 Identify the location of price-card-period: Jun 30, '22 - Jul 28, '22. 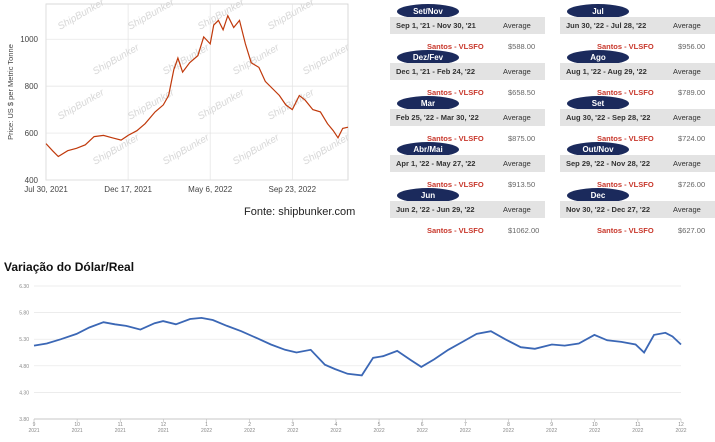
(606, 25).